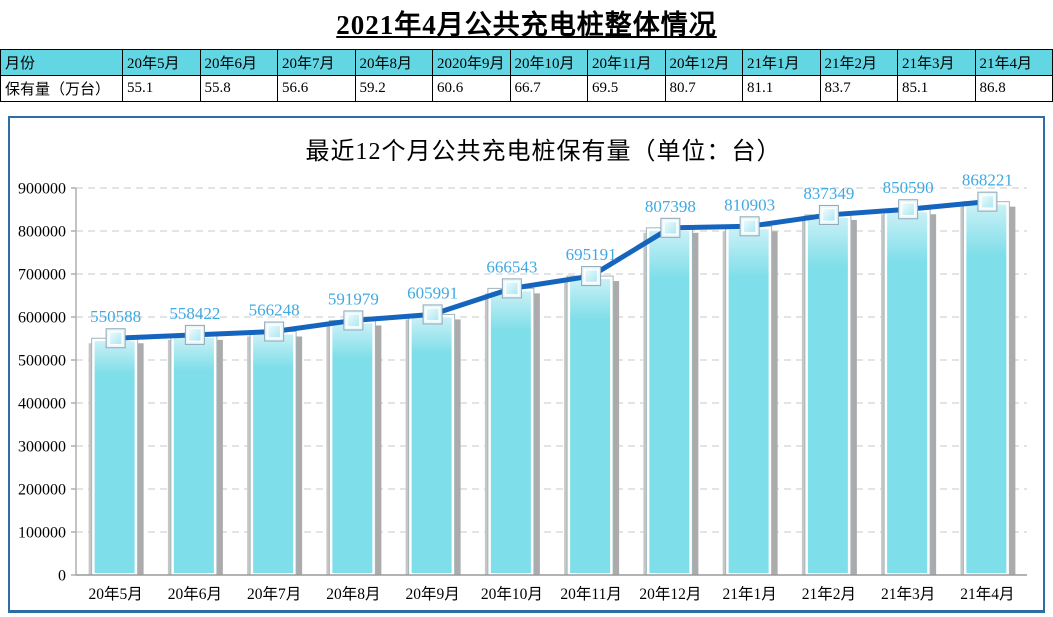  Describe the element at coordinates (115, 316) in the screenshot. I see `data-label: 550588` at that location.